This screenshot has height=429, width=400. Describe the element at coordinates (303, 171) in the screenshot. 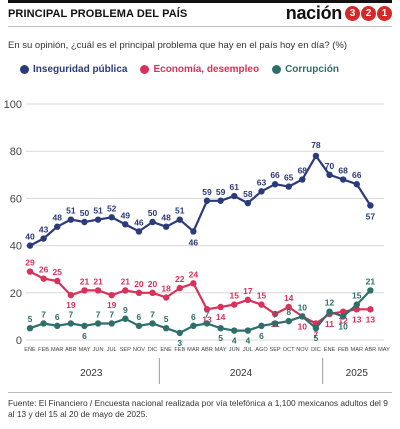

I see `data-label-inseguridad: 68` at that location.